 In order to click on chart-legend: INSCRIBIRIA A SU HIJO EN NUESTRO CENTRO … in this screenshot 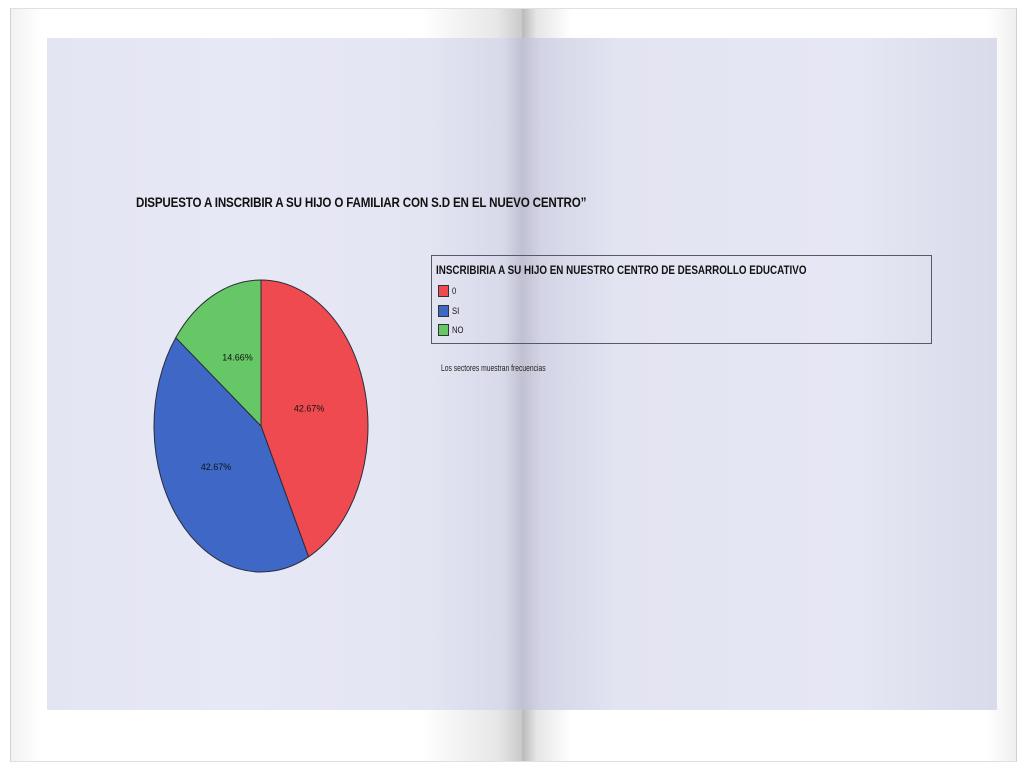, I will do `click(681, 299)`.